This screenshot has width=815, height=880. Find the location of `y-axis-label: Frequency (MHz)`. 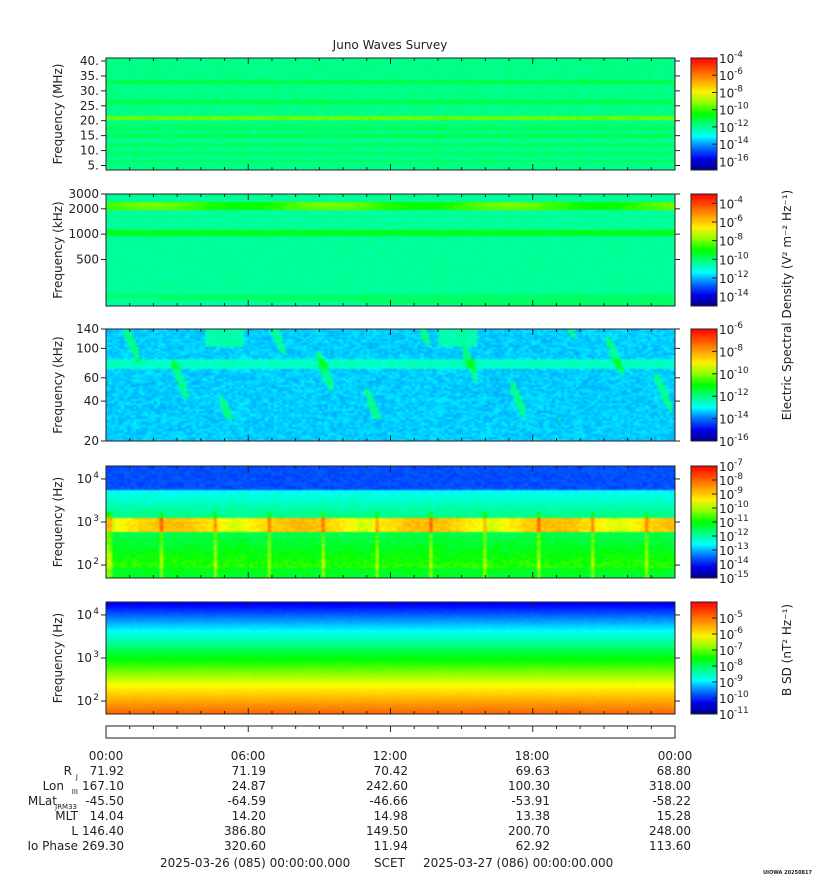

y-axis-label: Frequency (MHz) is located at coordinates (58, 114).